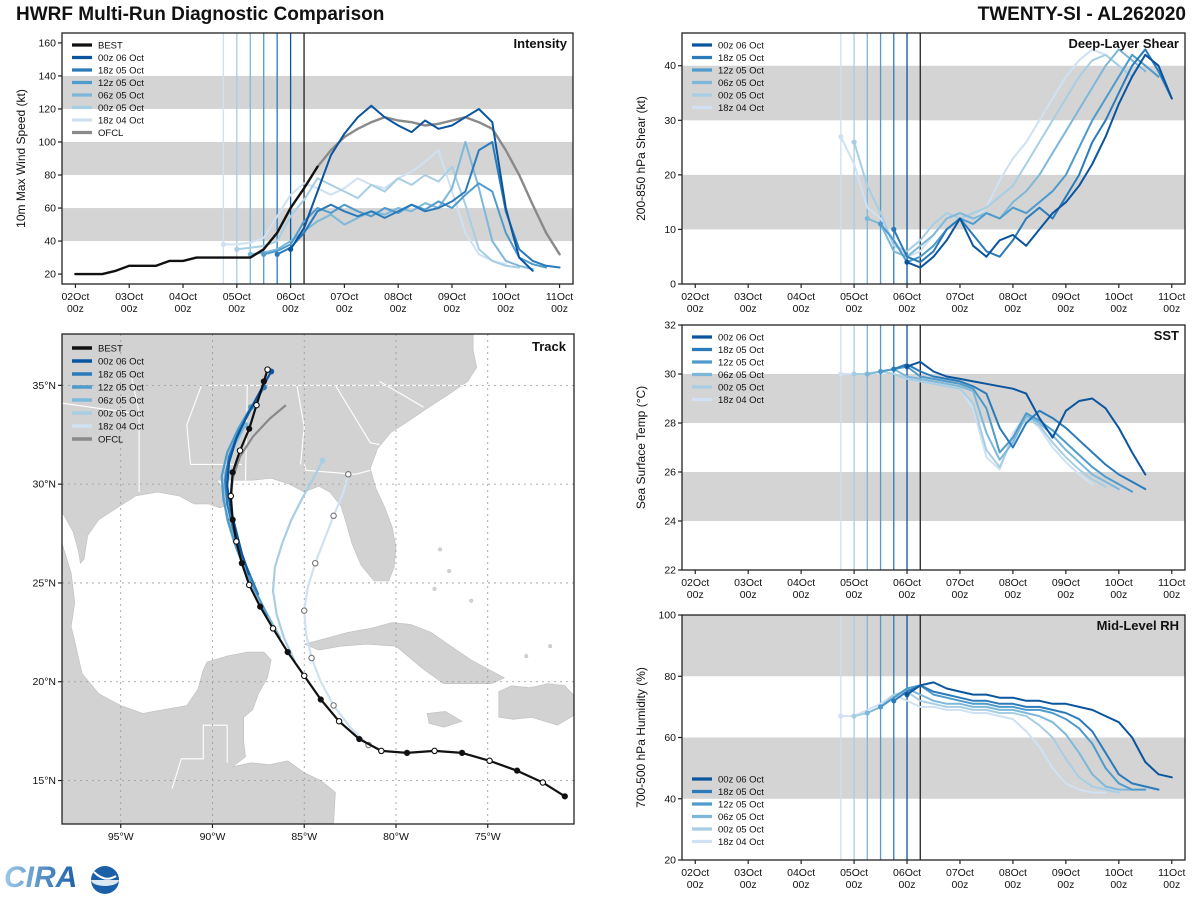 This screenshot has height=900, width=1200. What do you see at coordinates (47, 43) in the screenshot?
I see `svg-text: 160` at bounding box center [47, 43].